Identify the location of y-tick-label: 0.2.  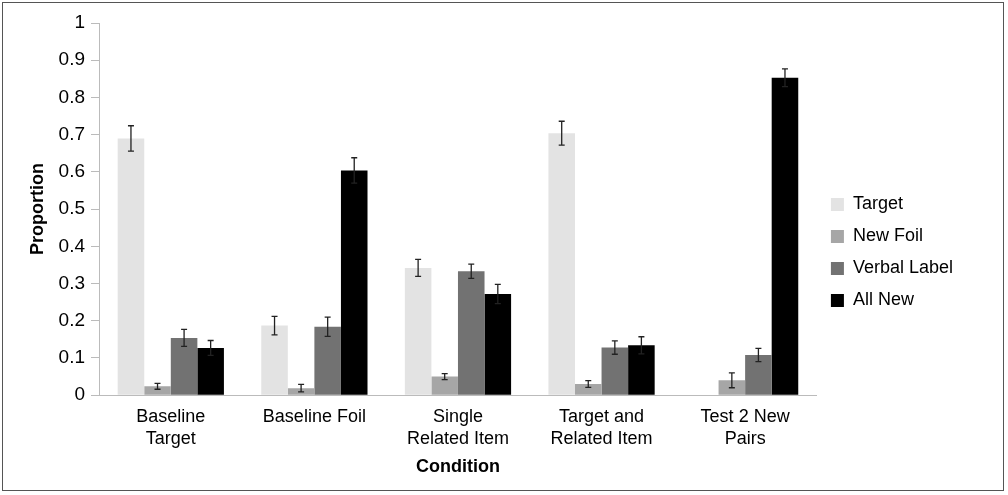
(72, 319).